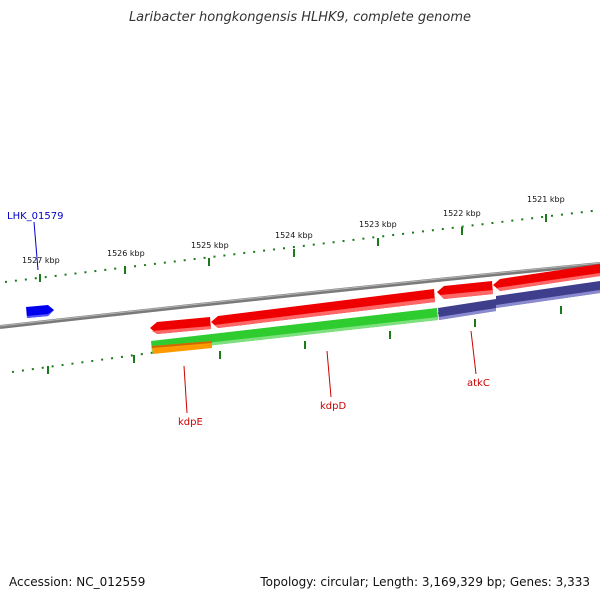 Image resolution: width=600 pixels, height=600 pixels. I want to click on scale-label-1527: 1527 kbp, so click(41, 260).